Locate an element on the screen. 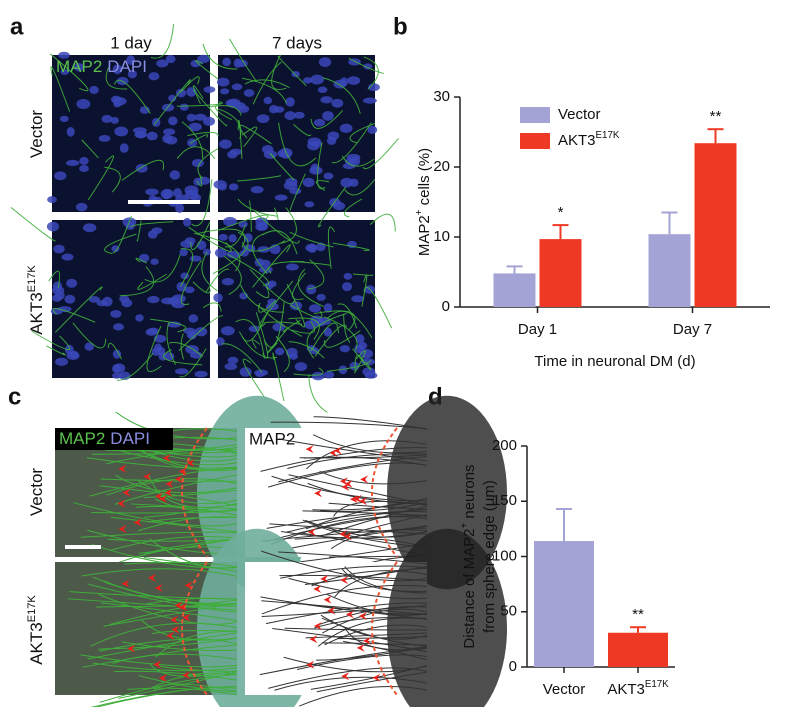 The height and width of the screenshot is (707, 800). legend-swatch is located at coordinates (535, 115).